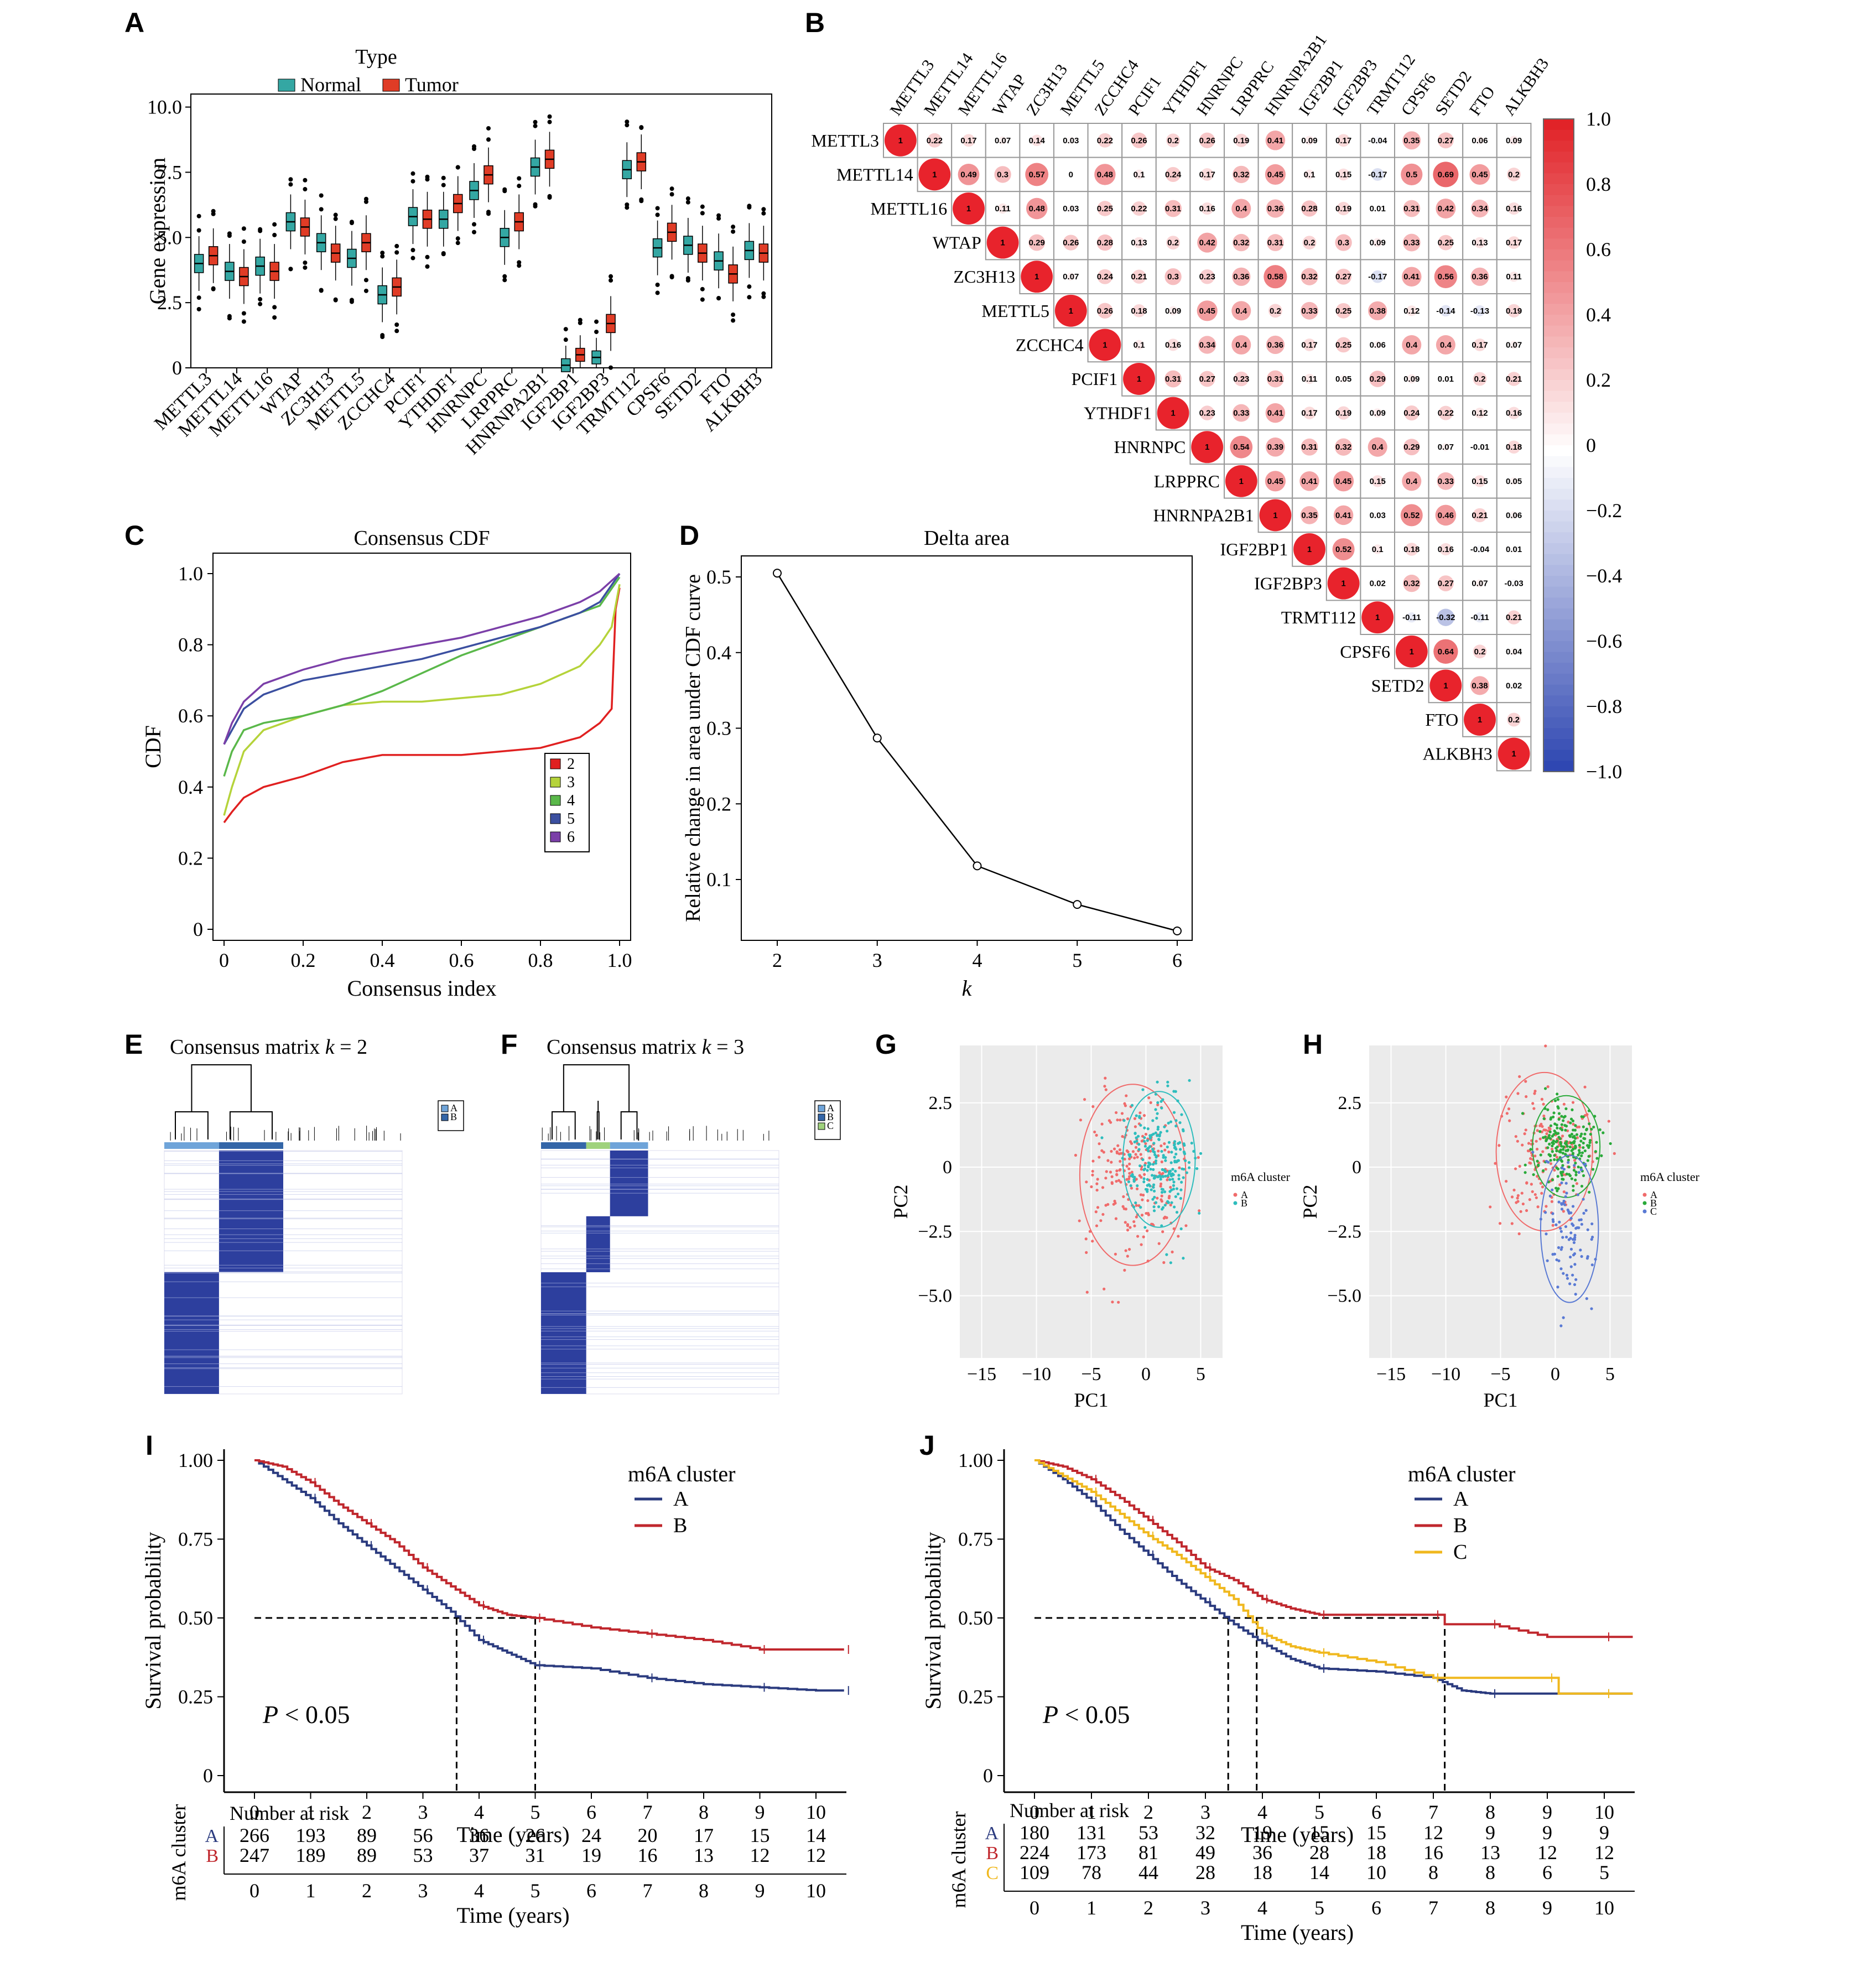 The image size is (1851, 1988). I want to click on corr-value: 0.05, so click(1343, 379).